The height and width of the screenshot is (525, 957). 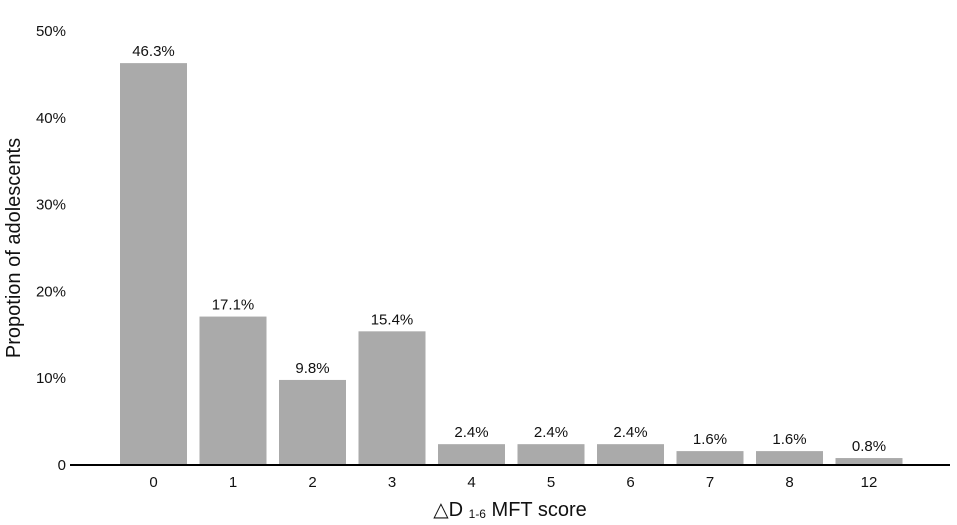 What do you see at coordinates (448, 510) in the screenshot?
I see `x-axis-label-prefix: △D` at bounding box center [448, 510].